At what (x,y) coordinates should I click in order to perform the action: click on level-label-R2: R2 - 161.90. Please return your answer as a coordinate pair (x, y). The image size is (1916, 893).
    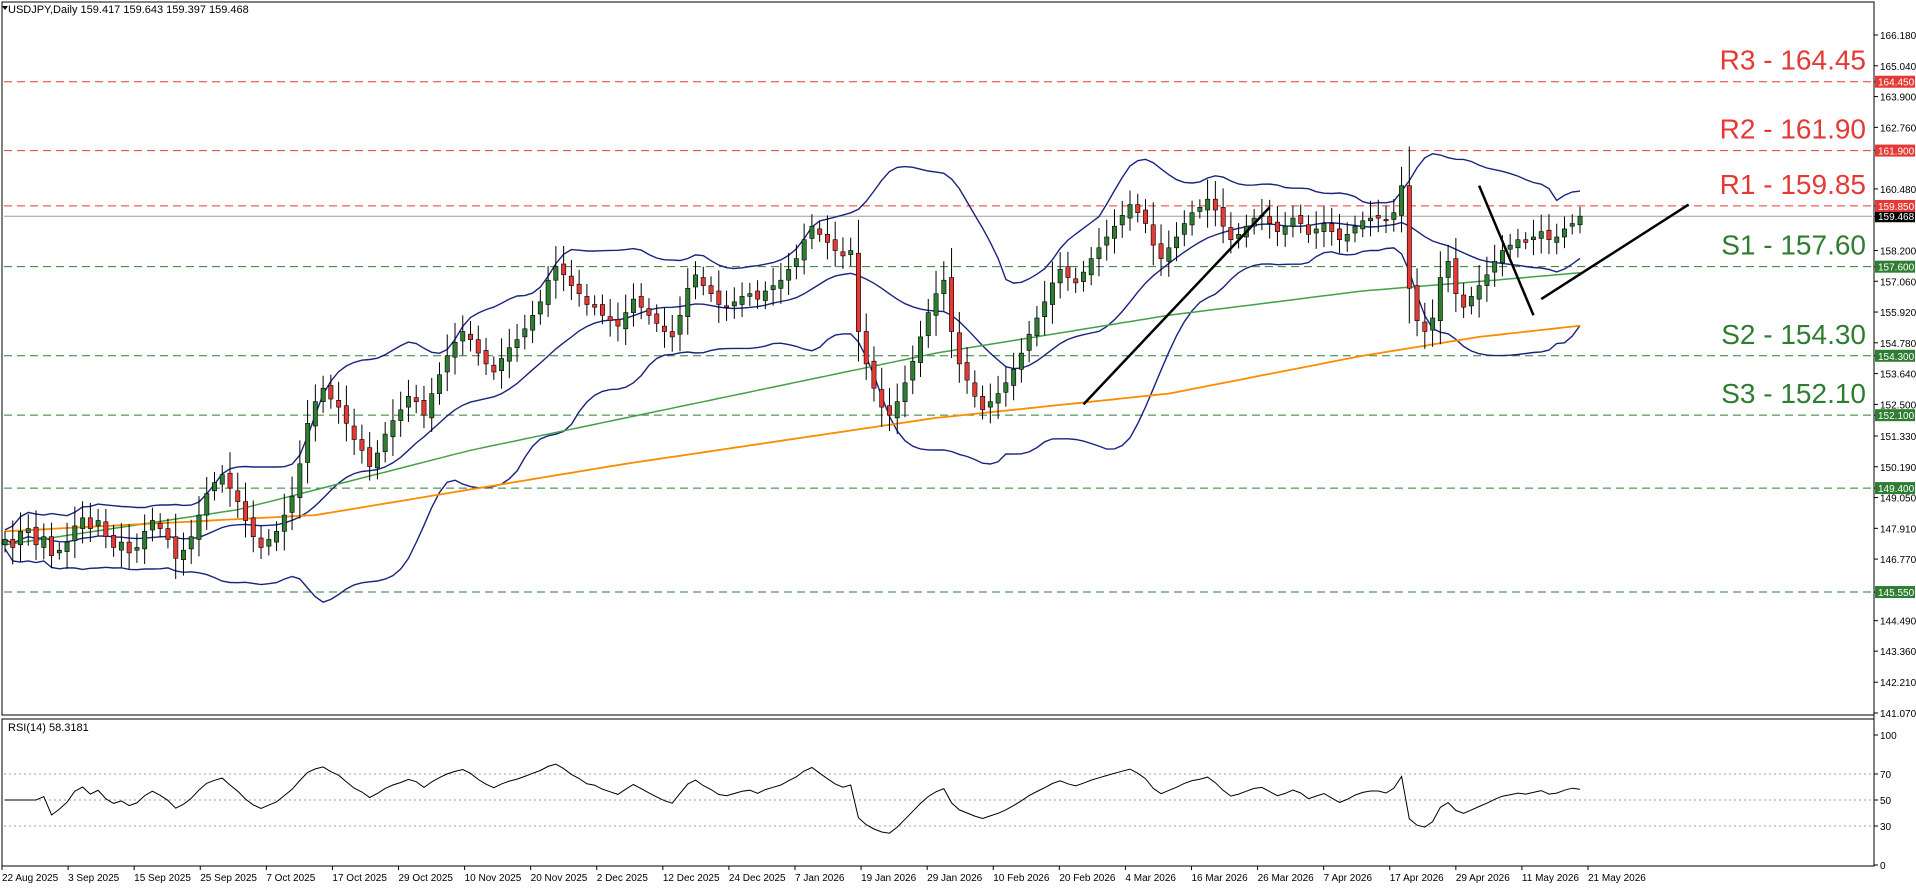
    Looking at the image, I should click on (1793, 129).